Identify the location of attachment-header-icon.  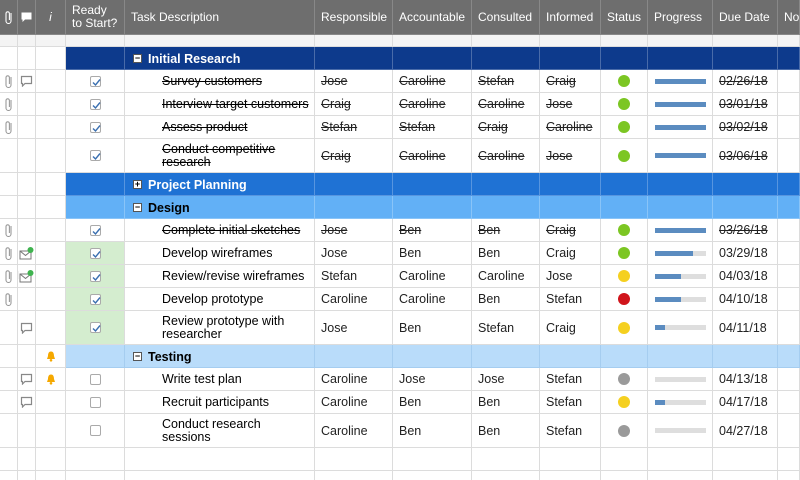
(8, 17).